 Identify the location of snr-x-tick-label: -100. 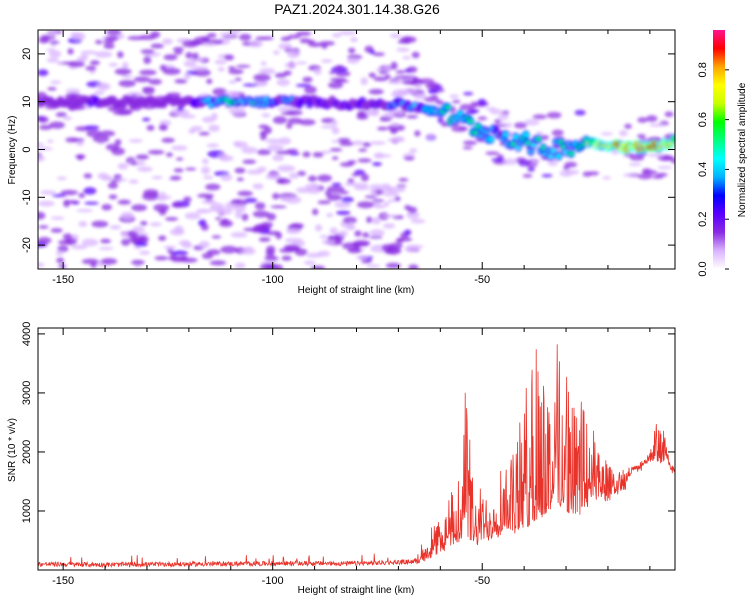
(273, 581).